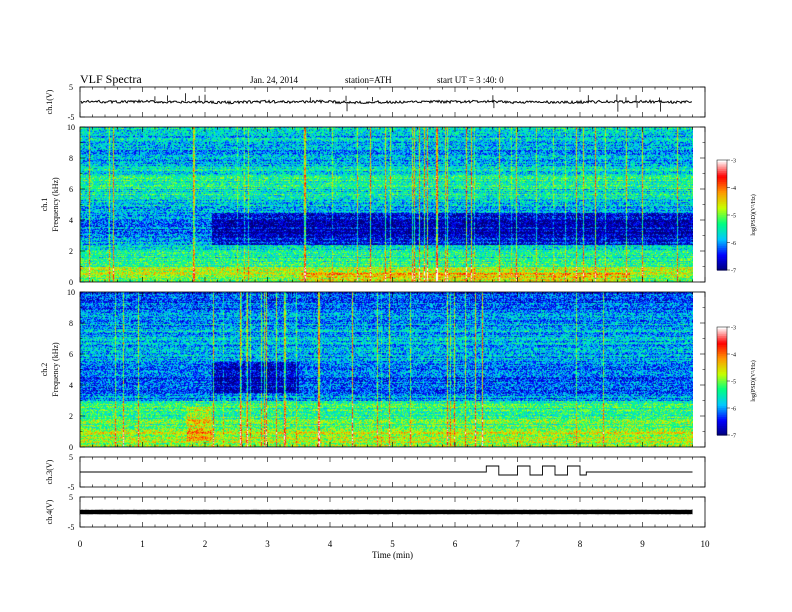 The width and height of the screenshot is (792, 612). What do you see at coordinates (274, 80) in the screenshot?
I see `date-label: Jan. 24, 2014` at bounding box center [274, 80].